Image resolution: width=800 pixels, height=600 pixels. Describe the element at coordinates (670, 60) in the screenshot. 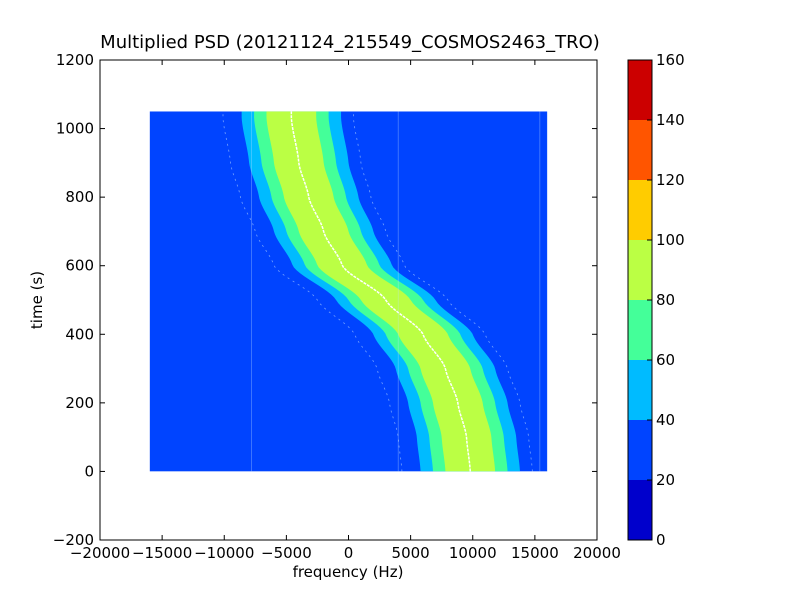

I see `colorbar-tick-label: 160` at that location.